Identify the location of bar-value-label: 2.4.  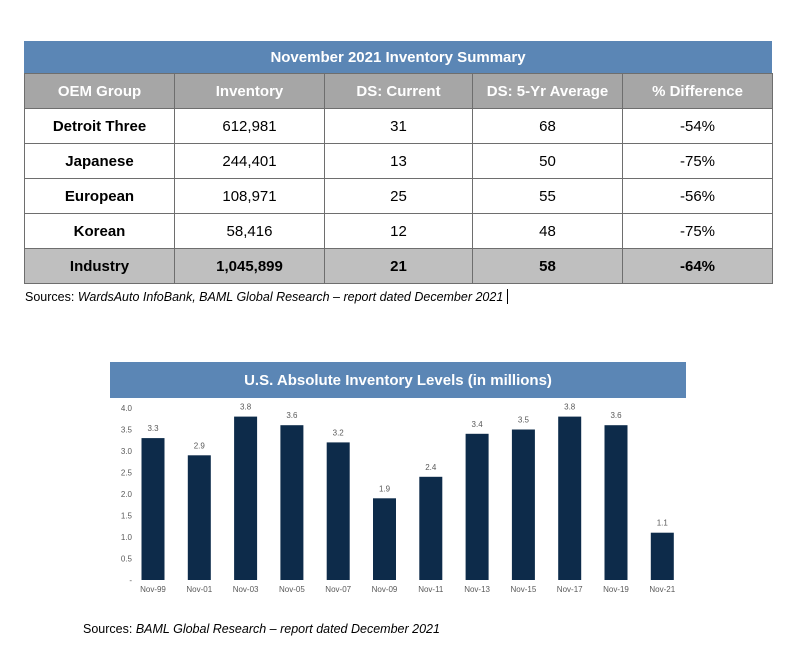
(431, 467).